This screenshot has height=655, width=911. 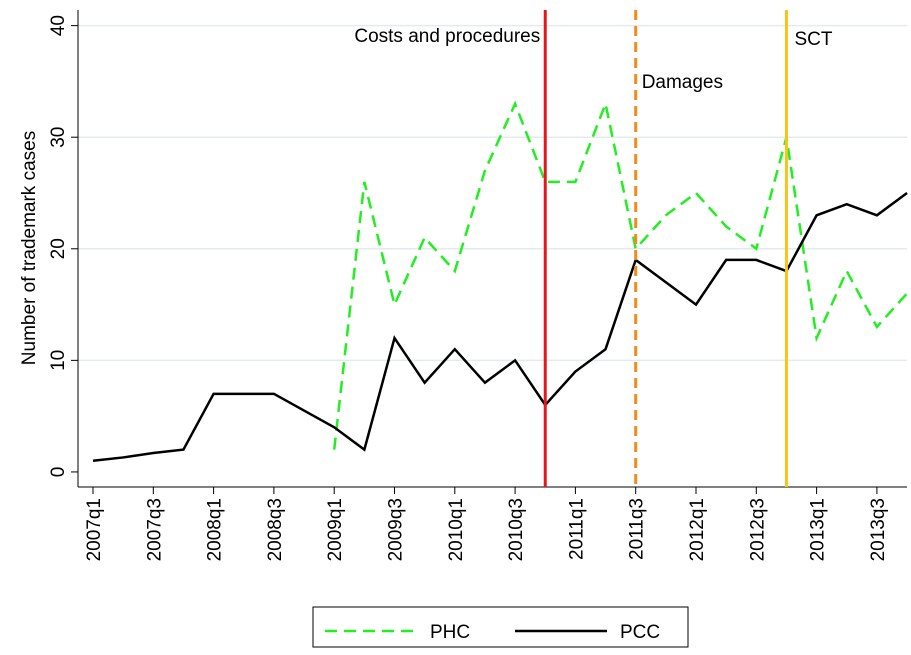 I want to click on x-tick-label: 2011q3, so click(x=637, y=529).